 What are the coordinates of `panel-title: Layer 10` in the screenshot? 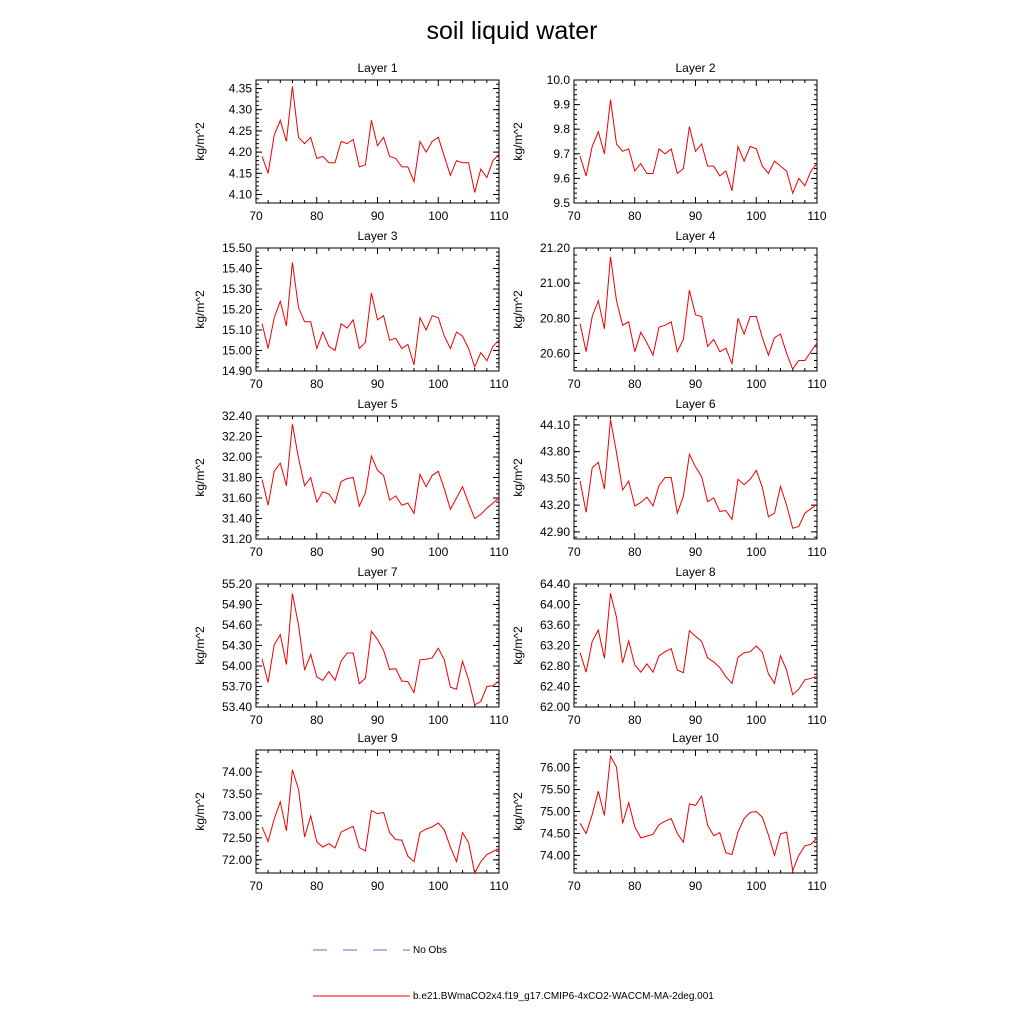 It's located at (695, 738).